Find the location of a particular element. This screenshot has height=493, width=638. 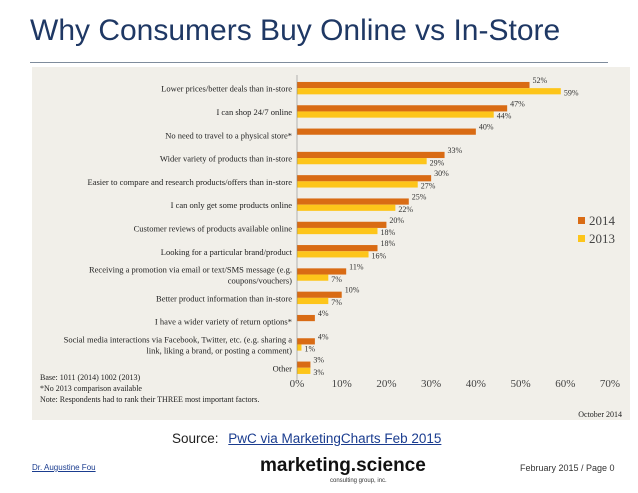

category-label: Lower prices/better deals than in-store is located at coordinates (226, 89).